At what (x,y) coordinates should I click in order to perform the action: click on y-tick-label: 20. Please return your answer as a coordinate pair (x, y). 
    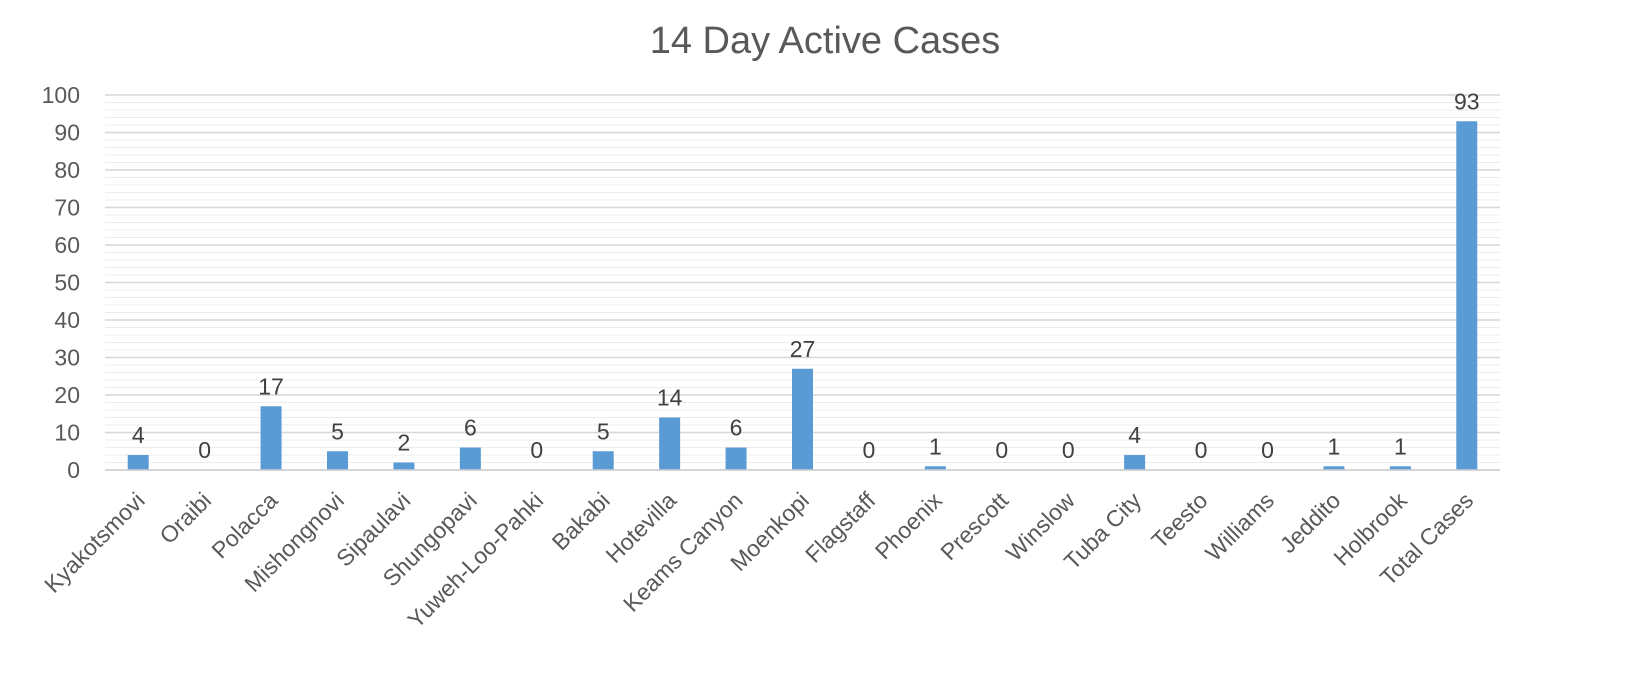
    Looking at the image, I should click on (67, 395).